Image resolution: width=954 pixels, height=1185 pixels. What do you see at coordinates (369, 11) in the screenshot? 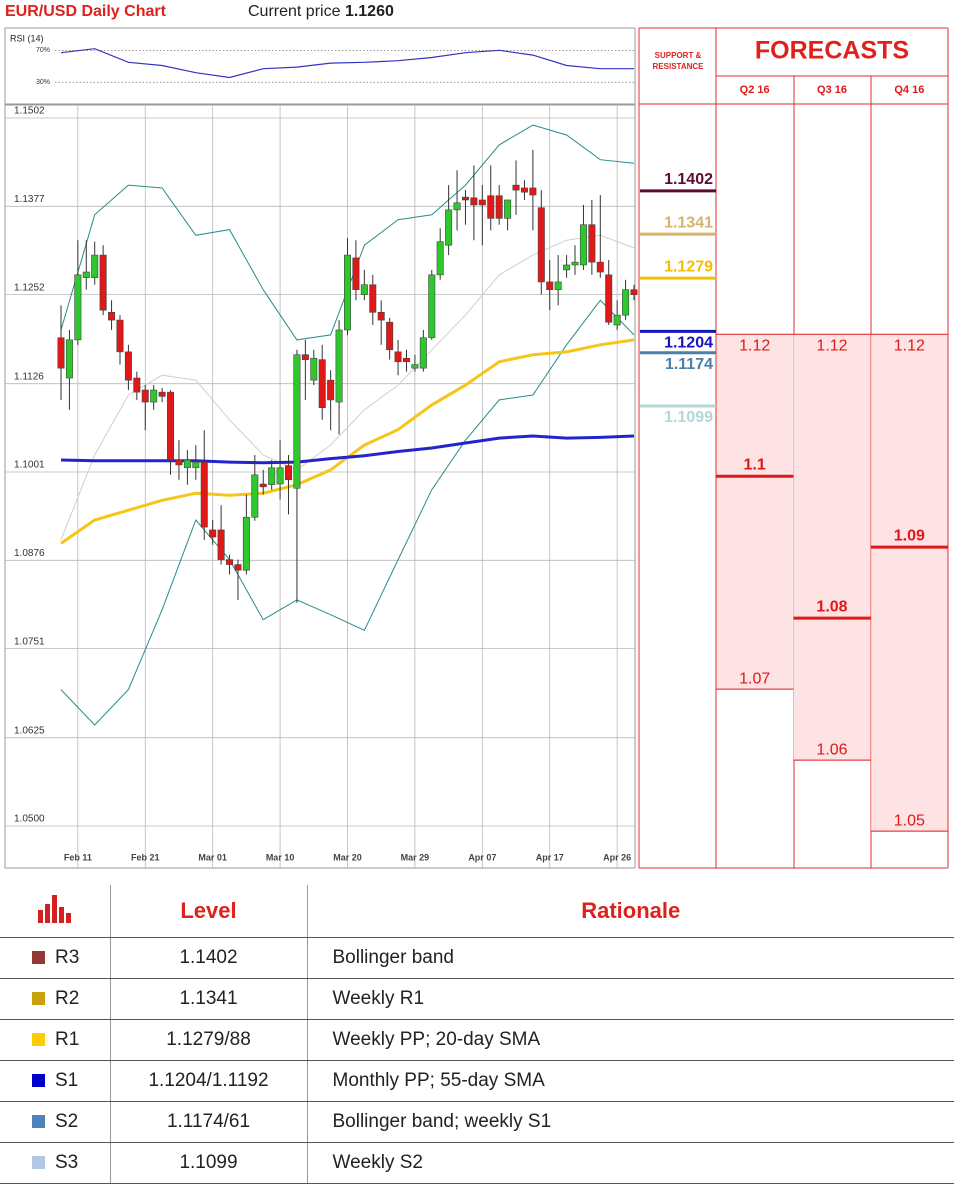
I see `current-price-value: 1.1260` at bounding box center [369, 11].